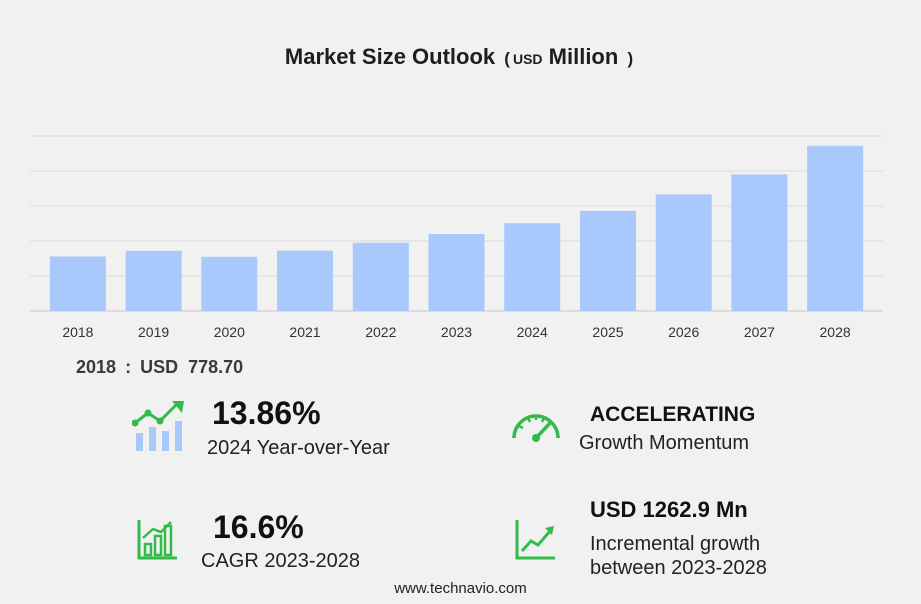  What do you see at coordinates (96, 367) in the screenshot?
I see `base-year: 2018` at bounding box center [96, 367].